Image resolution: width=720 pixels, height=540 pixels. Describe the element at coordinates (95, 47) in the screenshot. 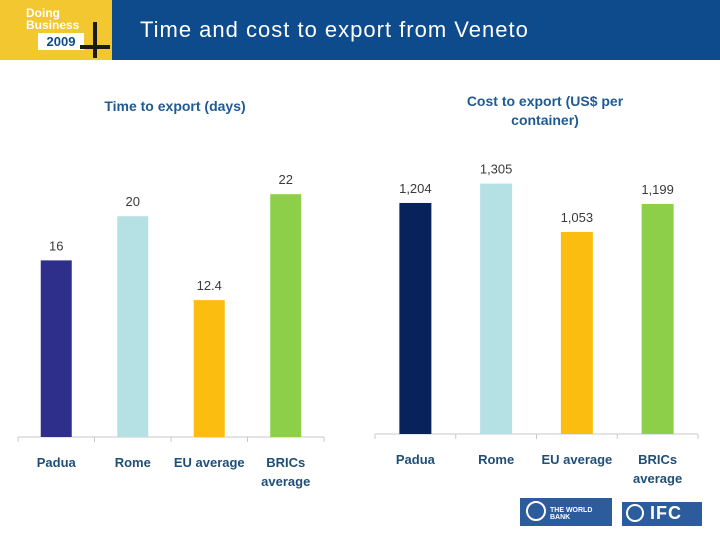

I see `logo-cross-bar` at that location.